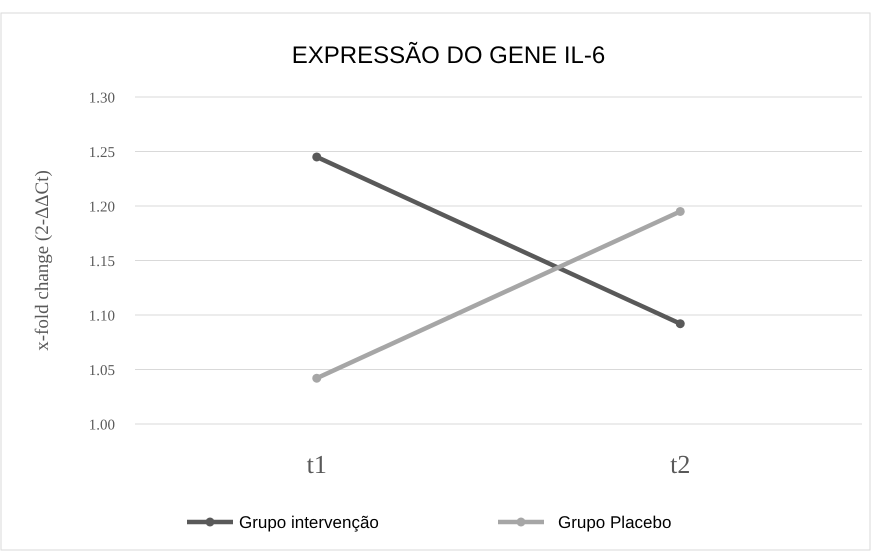 This screenshot has width=871, height=551. Describe the element at coordinates (101, 370) in the screenshot. I see `y-tick-label: 1.05` at that location.